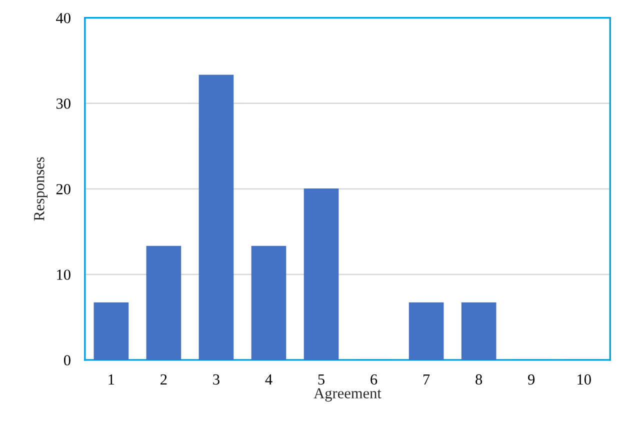  Describe the element at coordinates (63, 18) in the screenshot. I see `y-tick-label: 40` at that location.